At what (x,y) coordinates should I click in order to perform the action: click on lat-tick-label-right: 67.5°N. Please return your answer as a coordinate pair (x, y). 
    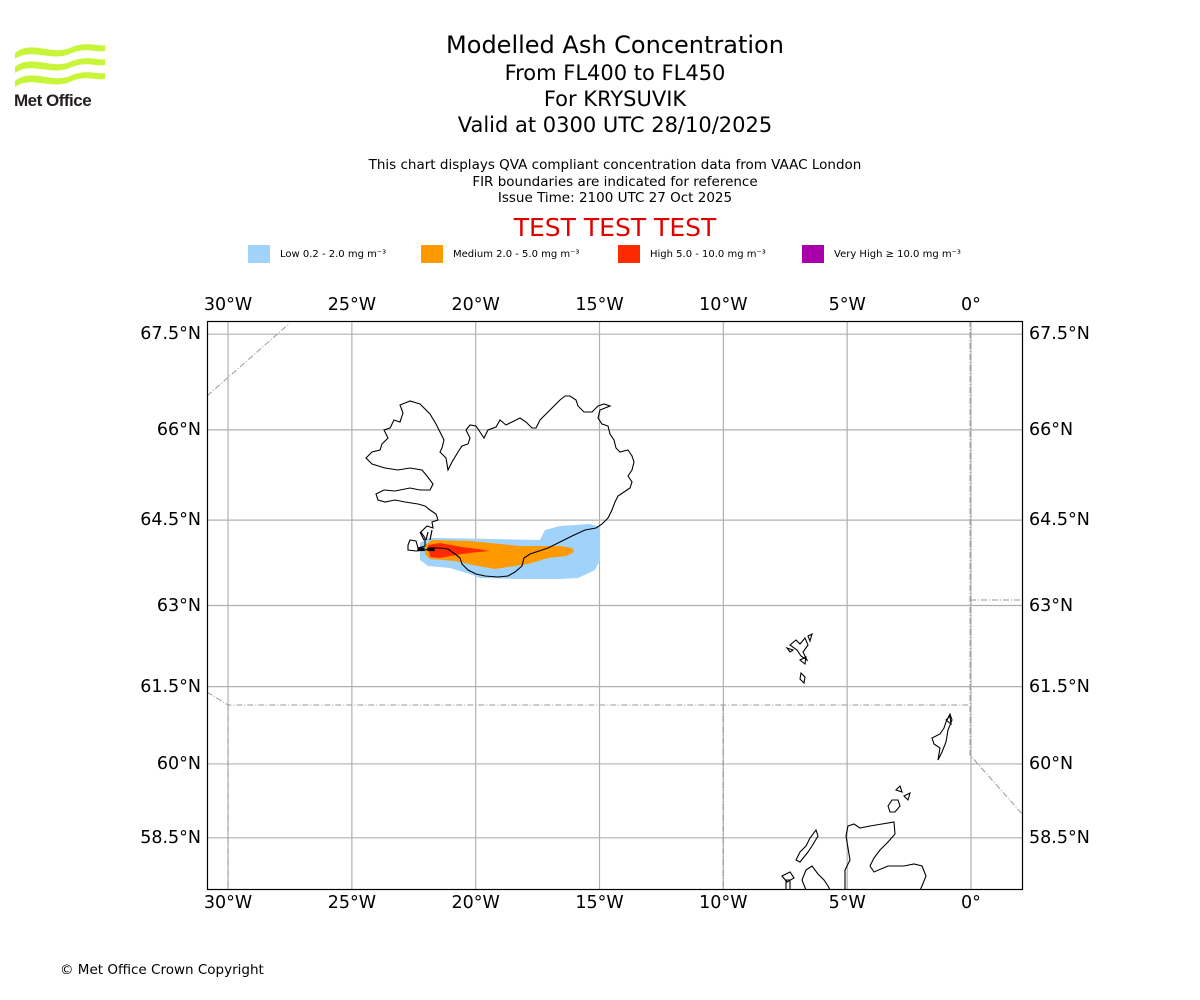
    Looking at the image, I should click on (1059, 334).